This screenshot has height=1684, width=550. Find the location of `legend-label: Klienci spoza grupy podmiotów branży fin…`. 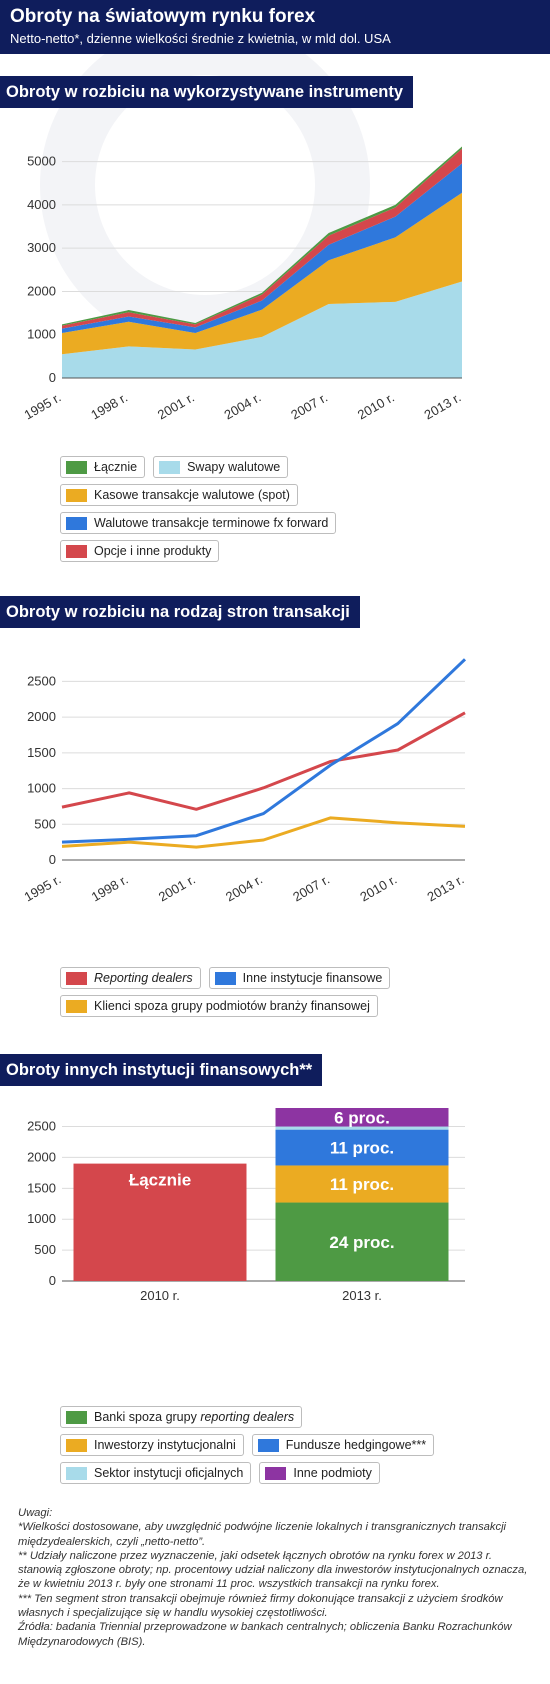

legend-label: Klienci spoza grupy podmiotów branży fin… is located at coordinates (232, 1006).